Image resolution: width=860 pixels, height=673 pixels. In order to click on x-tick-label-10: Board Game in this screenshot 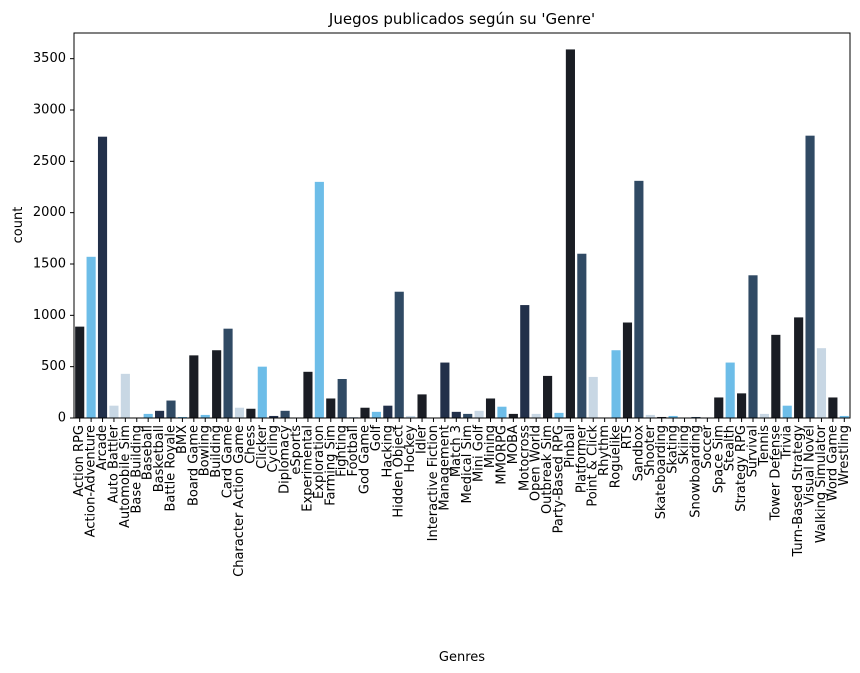, I will do `click(193, 465)`.